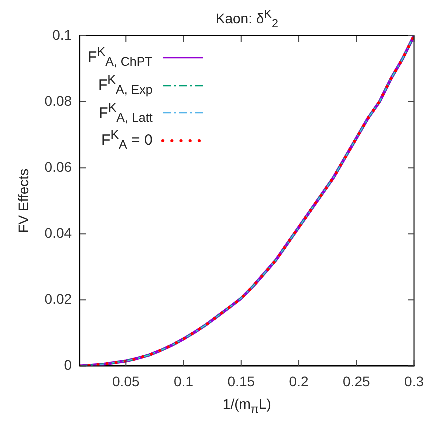  Describe the element at coordinates (23, 201) in the screenshot. I see `y-axis-title: FV Effects` at that location.